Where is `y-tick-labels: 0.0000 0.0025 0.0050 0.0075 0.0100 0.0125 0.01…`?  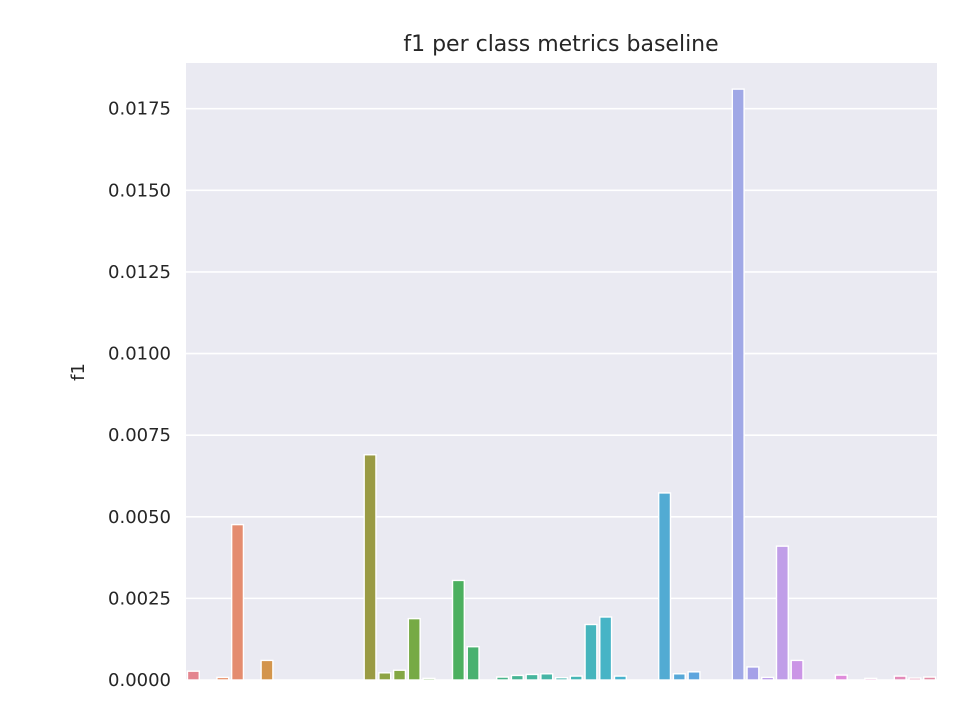
y-tick-labels: 0.0000 0.0025 0.0050 0.0075 0.0100 0.0125 0.01… is located at coordinates (139, 395).